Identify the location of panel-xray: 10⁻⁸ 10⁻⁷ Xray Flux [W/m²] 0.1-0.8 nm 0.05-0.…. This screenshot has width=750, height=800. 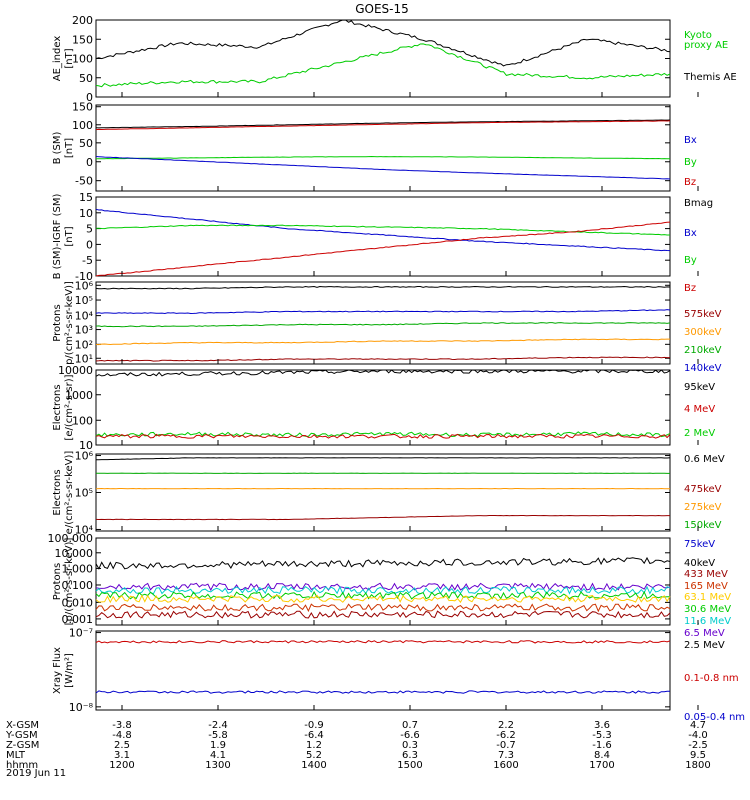
(398, 675).